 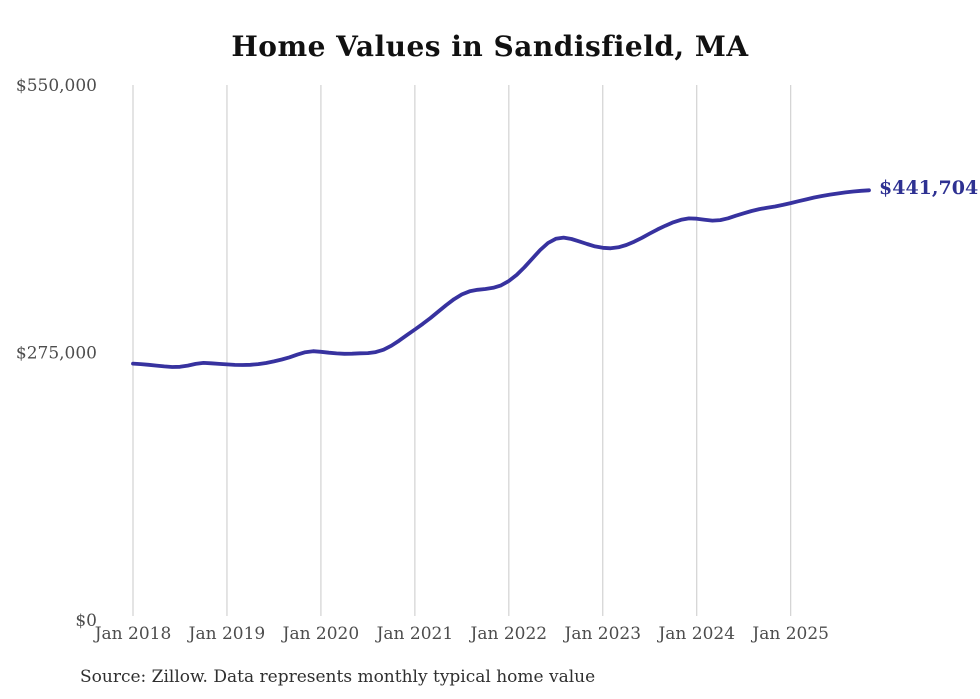 I want to click on x-axis-label: Jan 2018, so click(x=132, y=634).